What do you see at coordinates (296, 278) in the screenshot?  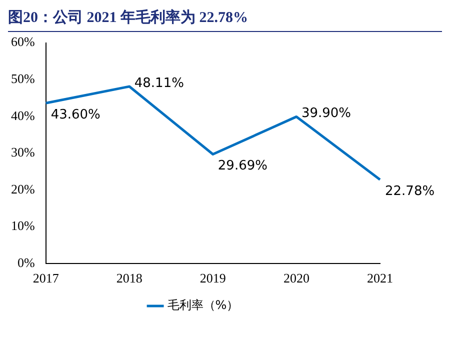 I see `x-tick-label: 2020` at bounding box center [296, 278].